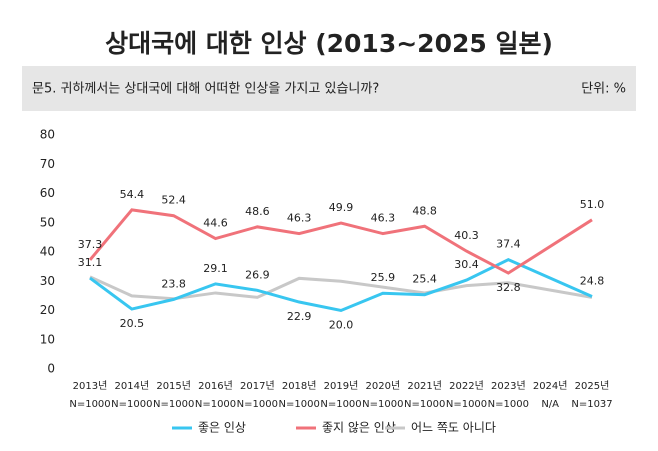 The image size is (658, 451). What do you see at coordinates (173, 283) in the screenshot?
I see `data-label: 23.8` at bounding box center [173, 283].